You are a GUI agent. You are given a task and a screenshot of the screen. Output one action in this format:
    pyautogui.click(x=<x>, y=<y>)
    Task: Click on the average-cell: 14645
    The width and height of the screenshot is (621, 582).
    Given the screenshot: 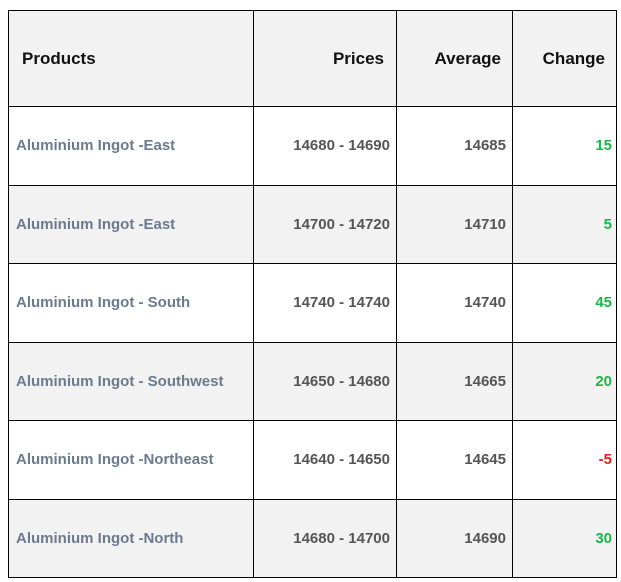 What is the action you would take?
    pyautogui.click(x=454, y=460)
    